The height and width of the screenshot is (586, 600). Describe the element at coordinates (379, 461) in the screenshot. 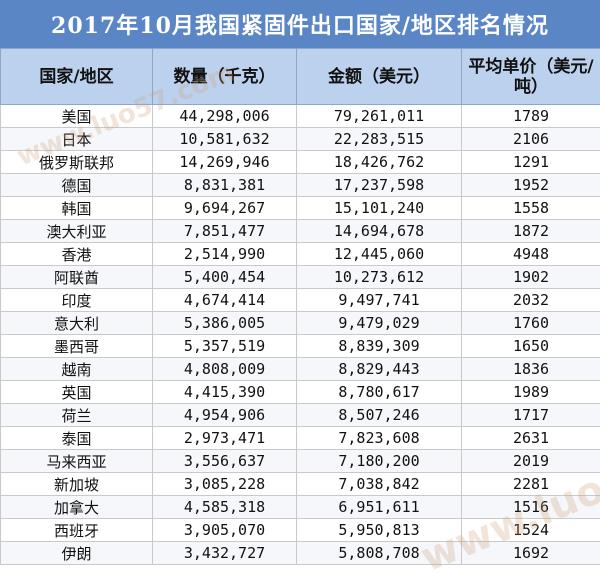

I see `amount-cell: 7,180,200` at that location.